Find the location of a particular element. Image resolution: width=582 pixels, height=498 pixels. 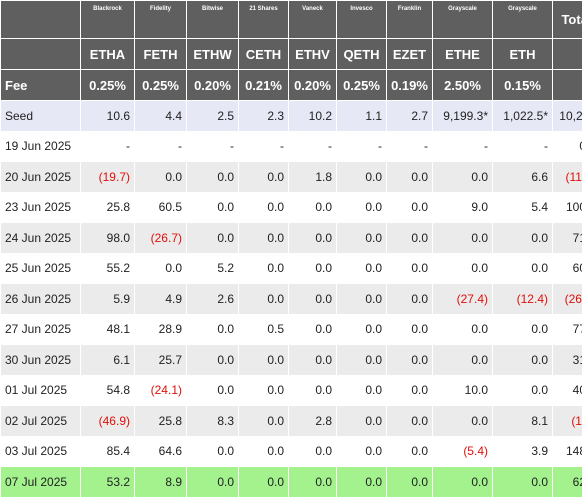

total-header-spacer is located at coordinates (567, 54).